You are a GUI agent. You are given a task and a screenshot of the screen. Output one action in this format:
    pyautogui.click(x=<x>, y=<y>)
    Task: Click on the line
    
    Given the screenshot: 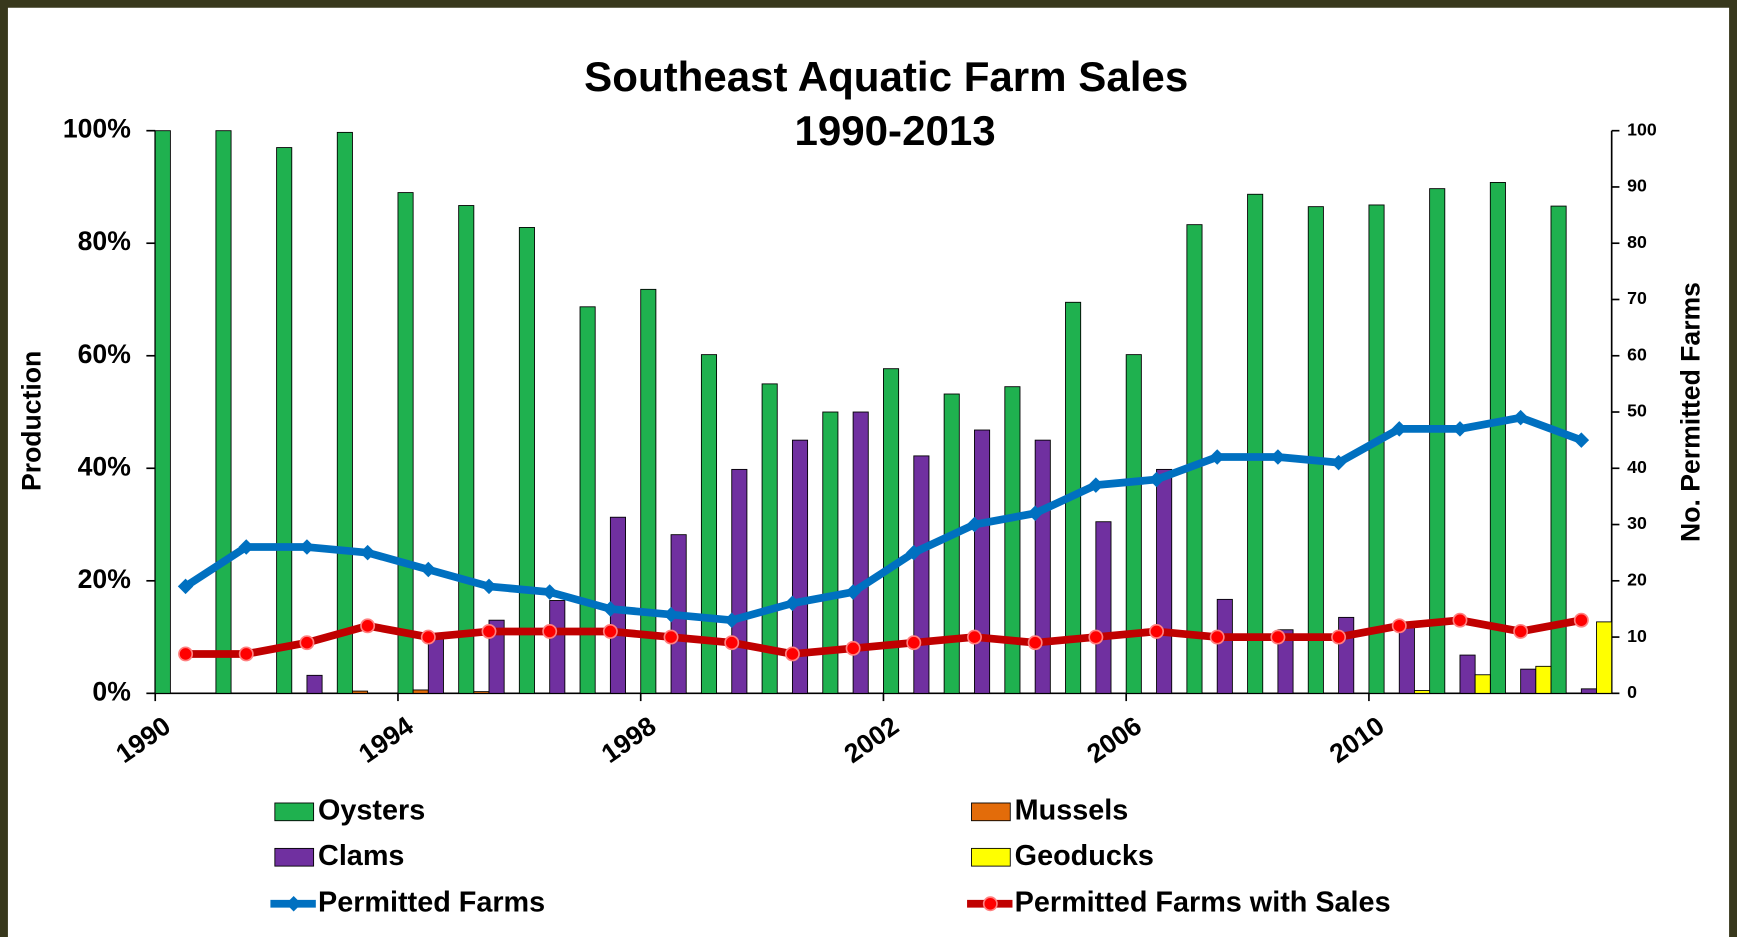 What is the action you would take?
    pyautogui.click(x=884, y=637)
    